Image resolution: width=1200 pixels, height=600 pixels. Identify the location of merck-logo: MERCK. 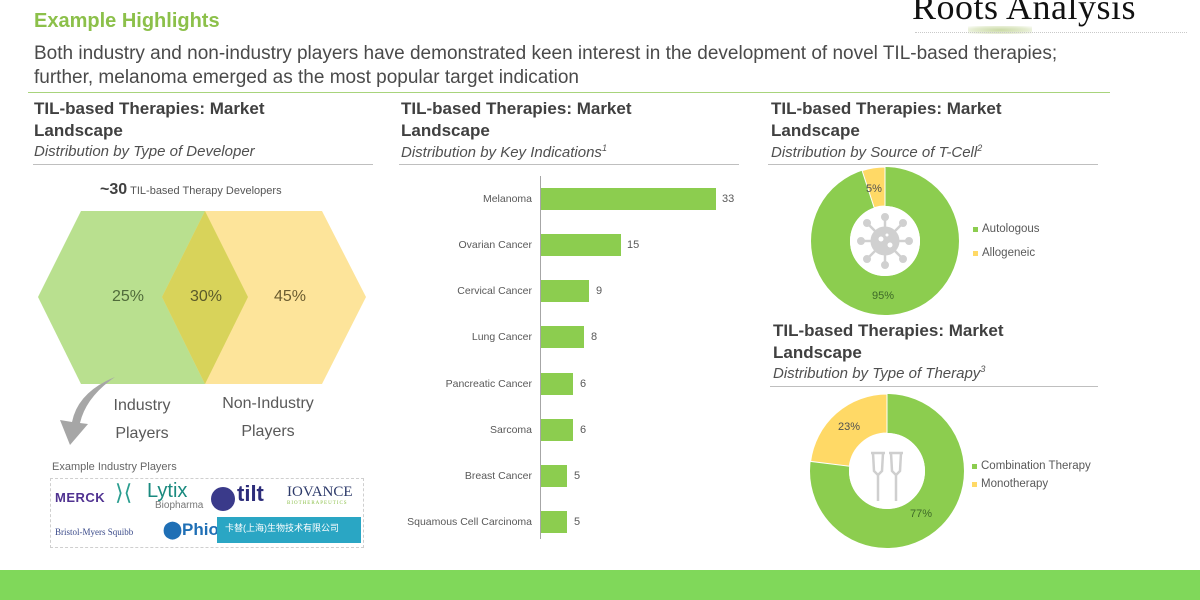
(80, 497).